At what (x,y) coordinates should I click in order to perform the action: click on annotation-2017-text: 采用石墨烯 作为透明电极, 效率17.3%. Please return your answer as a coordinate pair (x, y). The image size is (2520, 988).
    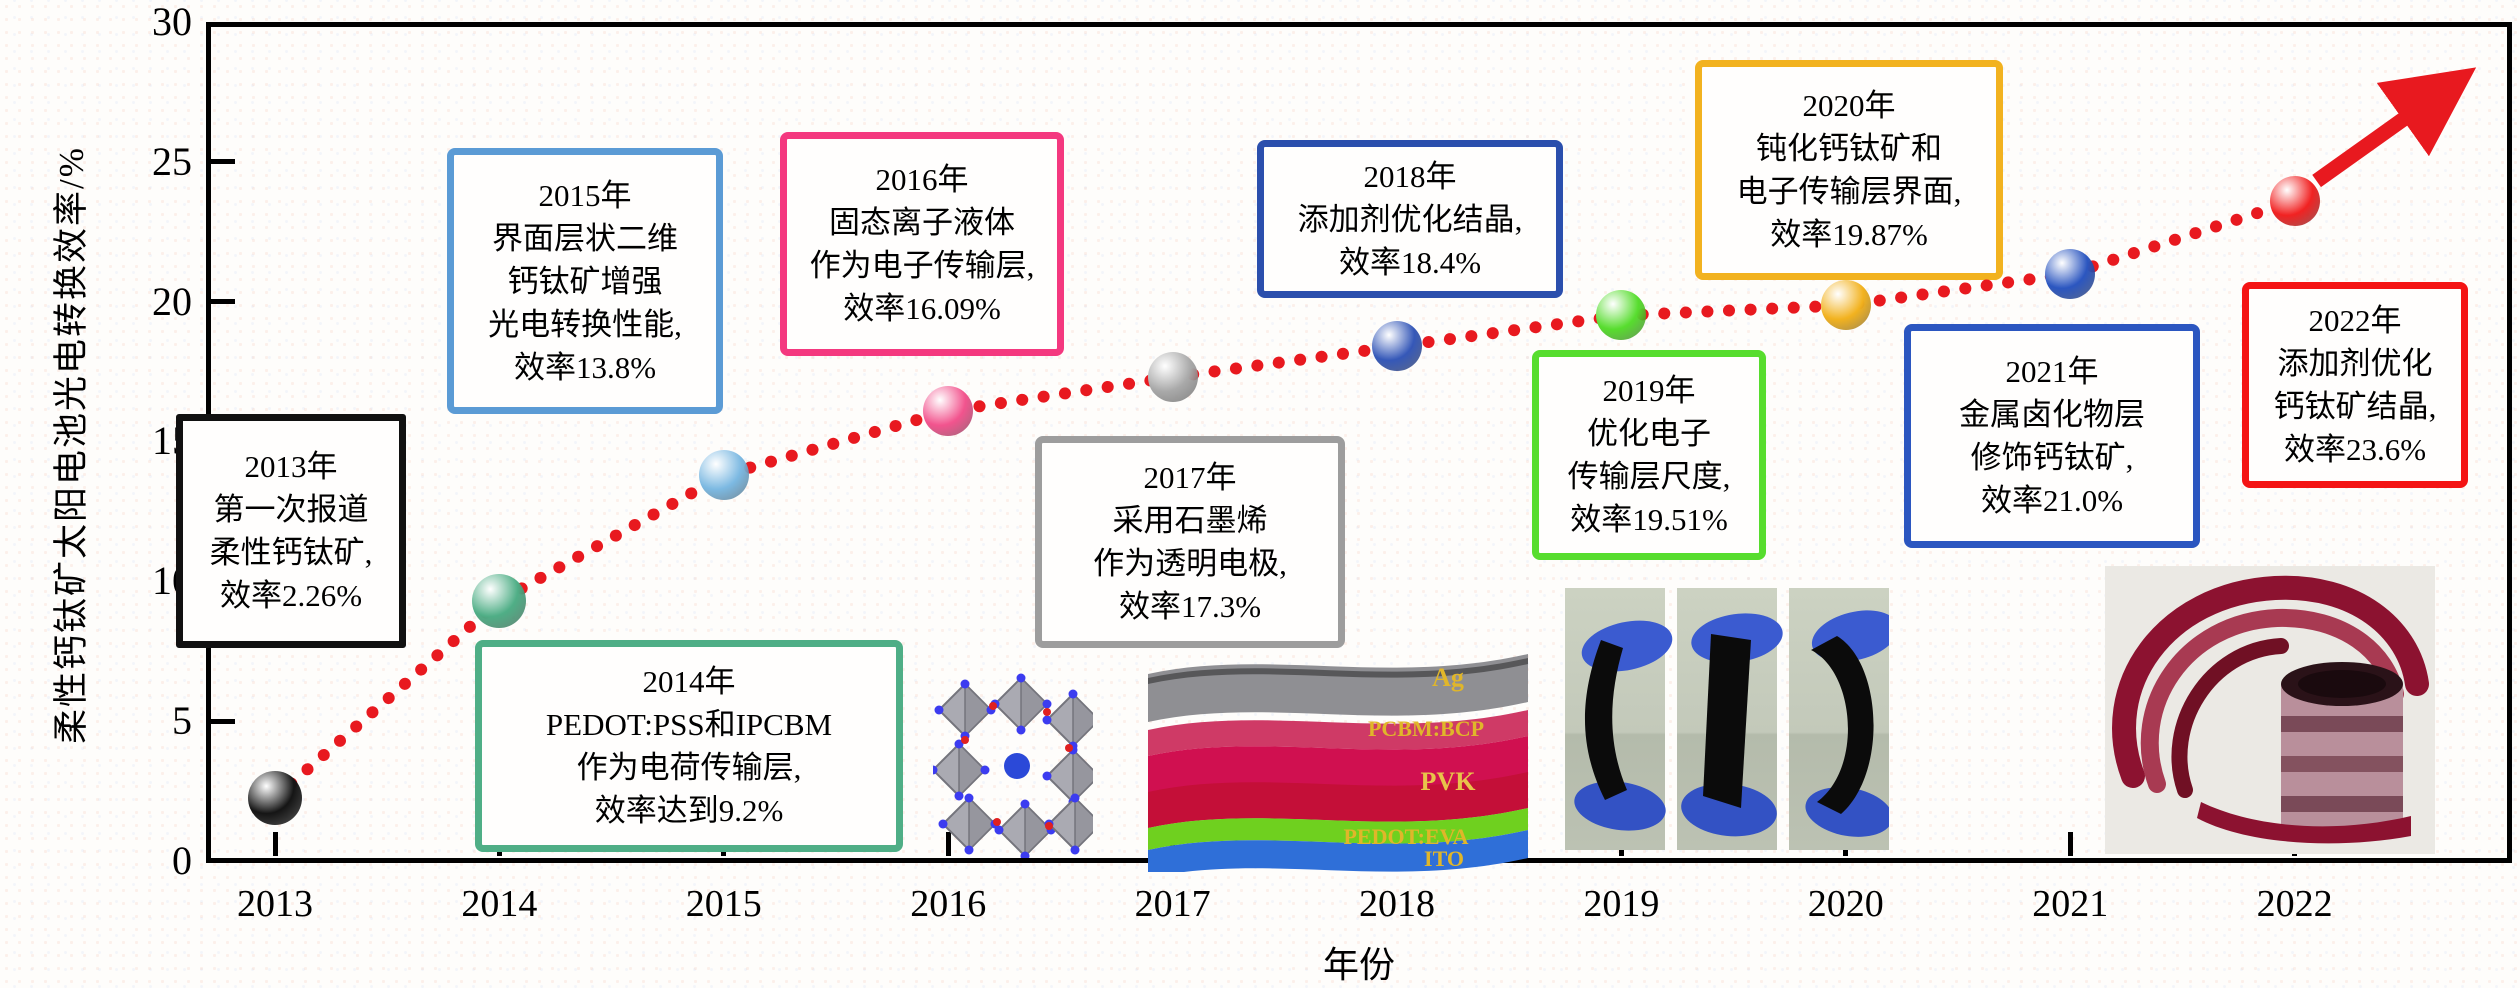
    Looking at the image, I should click on (1190, 563).